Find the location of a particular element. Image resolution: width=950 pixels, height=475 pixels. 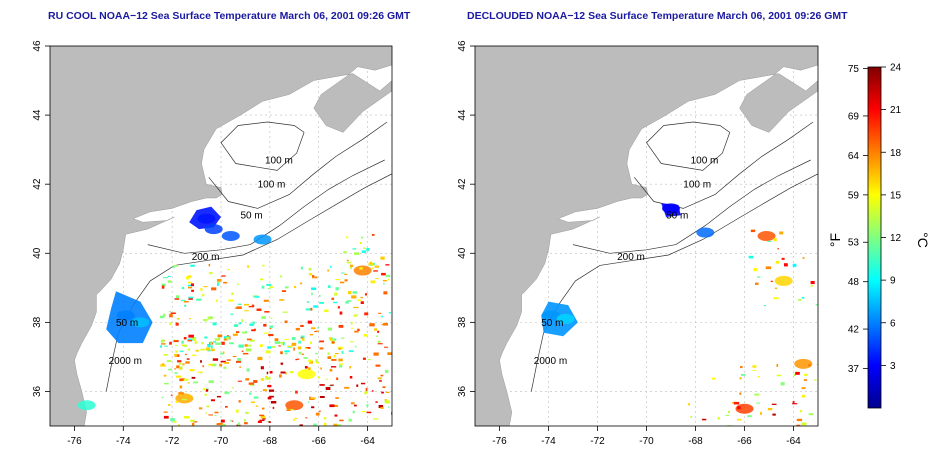

celsius-tick-label: 12 is located at coordinates (896, 238).